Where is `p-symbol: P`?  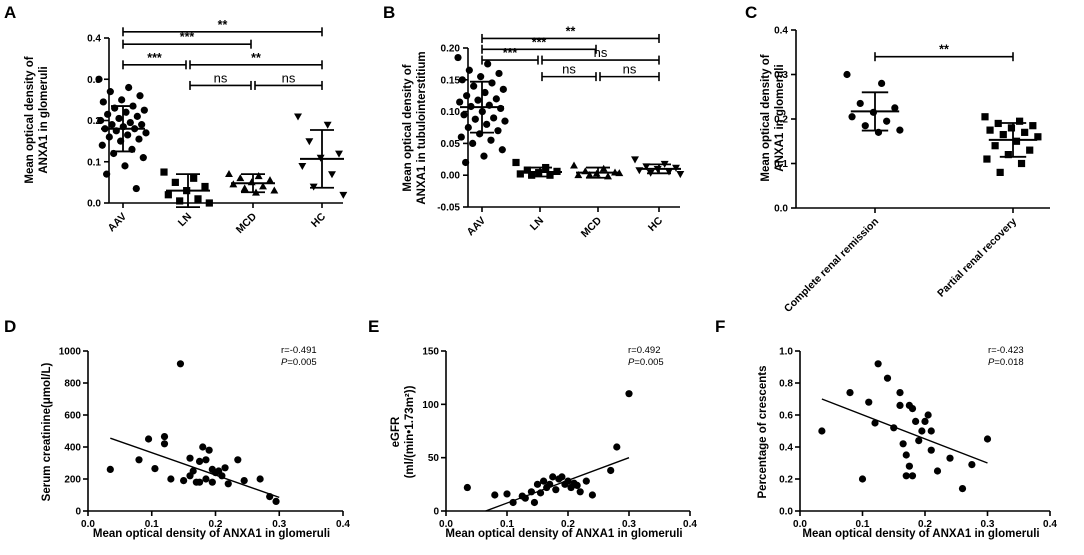
p-symbol: P is located at coordinates (284, 362).